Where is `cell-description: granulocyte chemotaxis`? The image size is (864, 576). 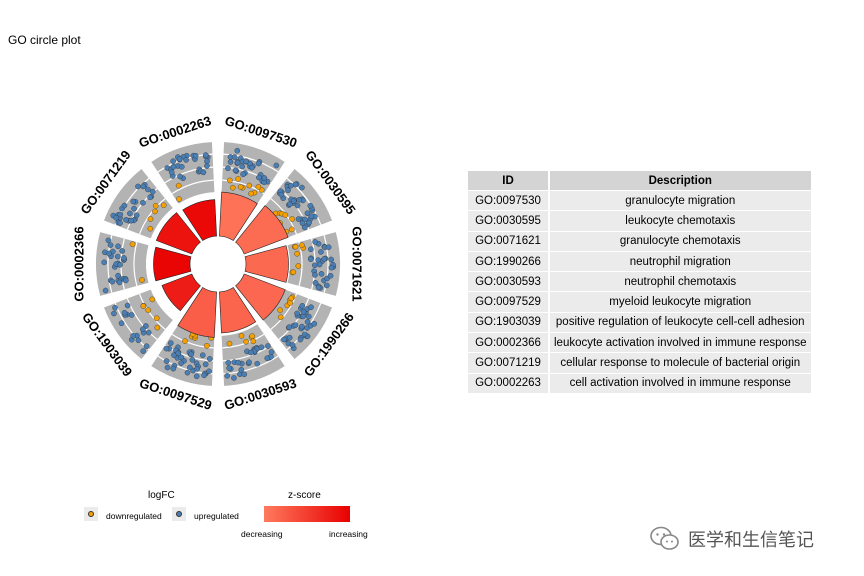 cell-description: granulocyte chemotaxis is located at coordinates (680, 241).